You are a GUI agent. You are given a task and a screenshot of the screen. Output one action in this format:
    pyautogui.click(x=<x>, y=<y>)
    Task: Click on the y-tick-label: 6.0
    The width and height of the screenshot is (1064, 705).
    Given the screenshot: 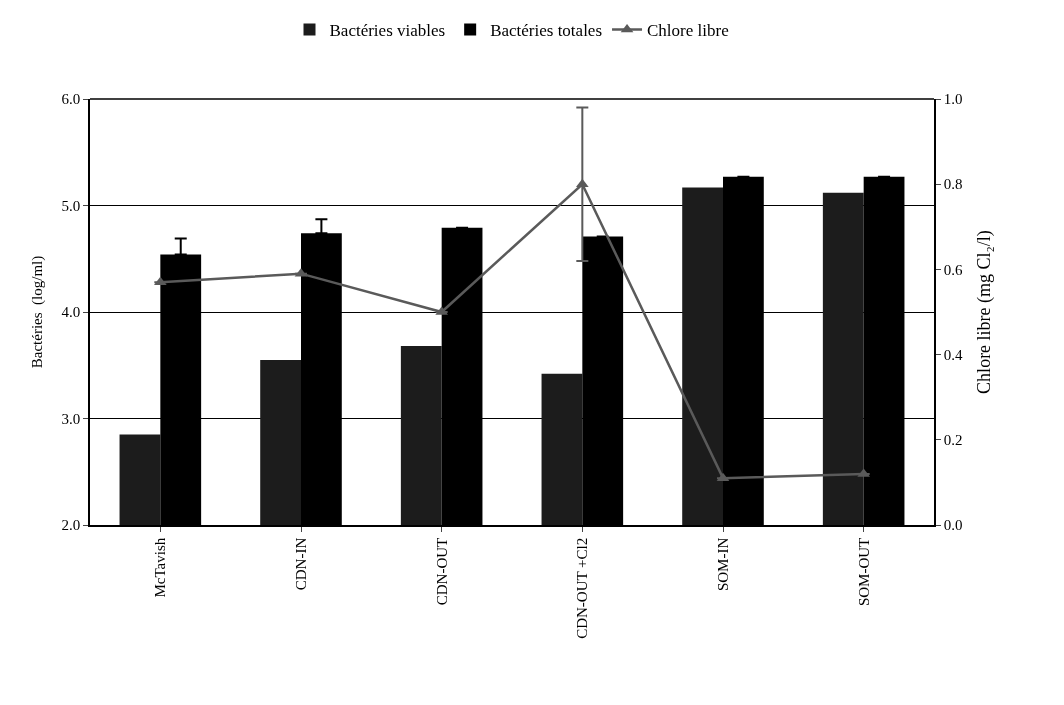 What is the action you would take?
    pyautogui.click(x=71, y=99)
    